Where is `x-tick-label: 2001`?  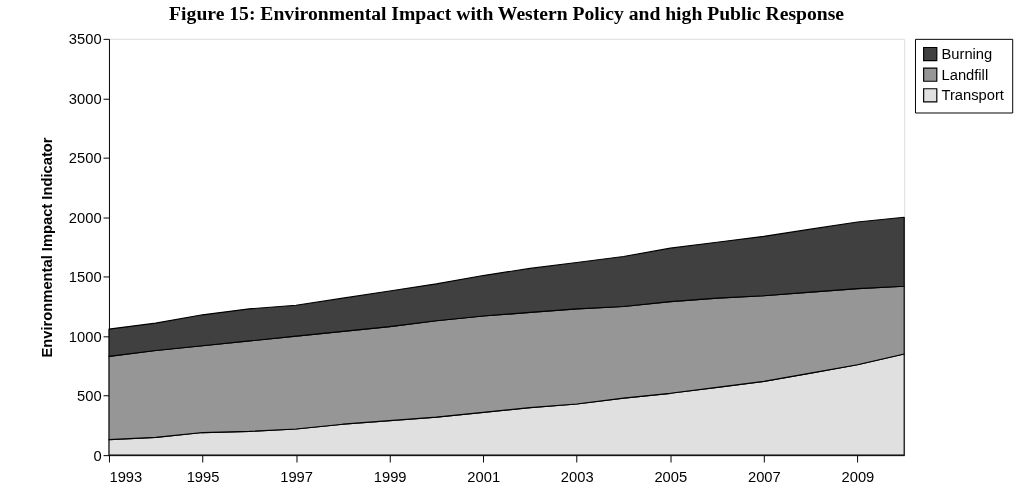 x-tick-label: 2001 is located at coordinates (484, 477).